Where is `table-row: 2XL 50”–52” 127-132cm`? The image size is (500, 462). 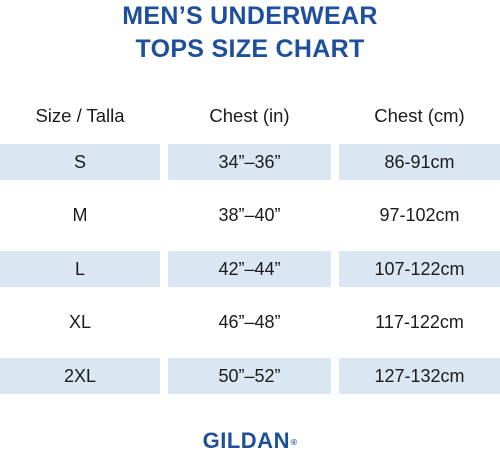 table-row: 2XL 50”–52” 127-132cm is located at coordinates (250, 376).